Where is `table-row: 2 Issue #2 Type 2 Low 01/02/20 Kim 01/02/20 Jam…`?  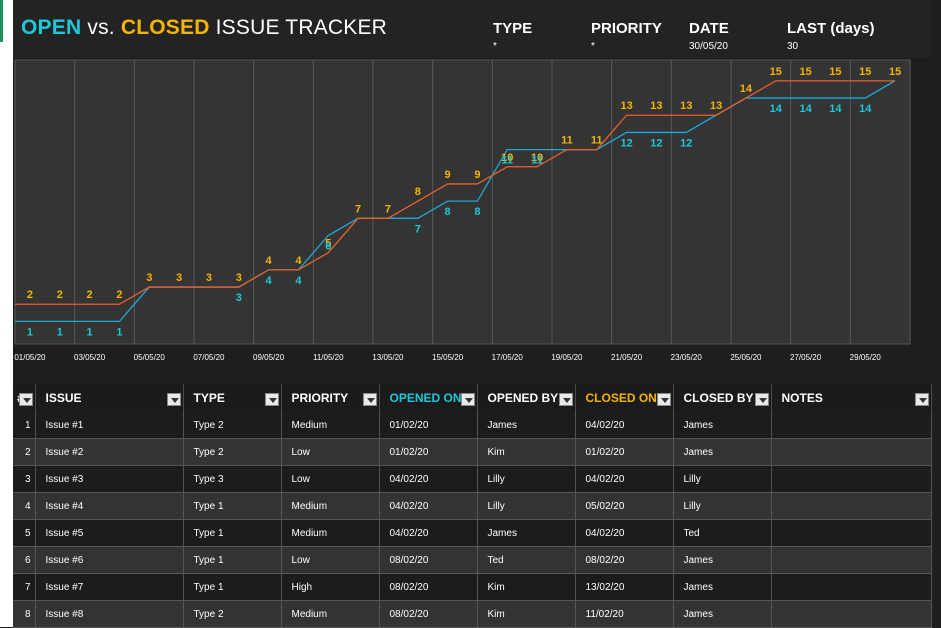 table-row: 2 Issue #2 Type 2 Low 01/02/20 Kim 01/02/20 Jam… is located at coordinates (472, 452).